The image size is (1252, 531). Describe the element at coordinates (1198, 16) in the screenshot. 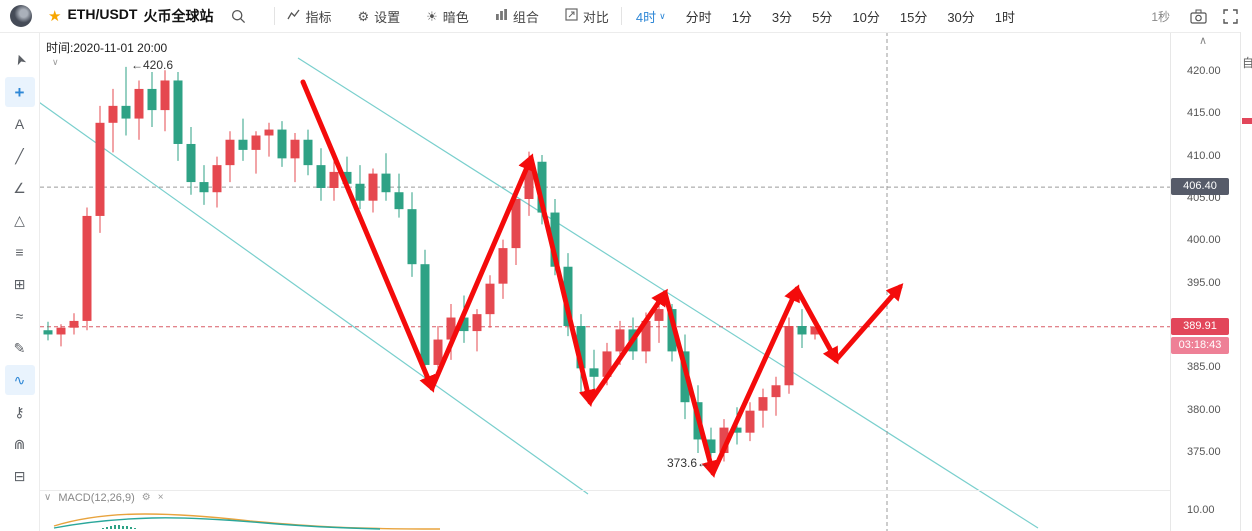

I see `camera-icon` at that location.